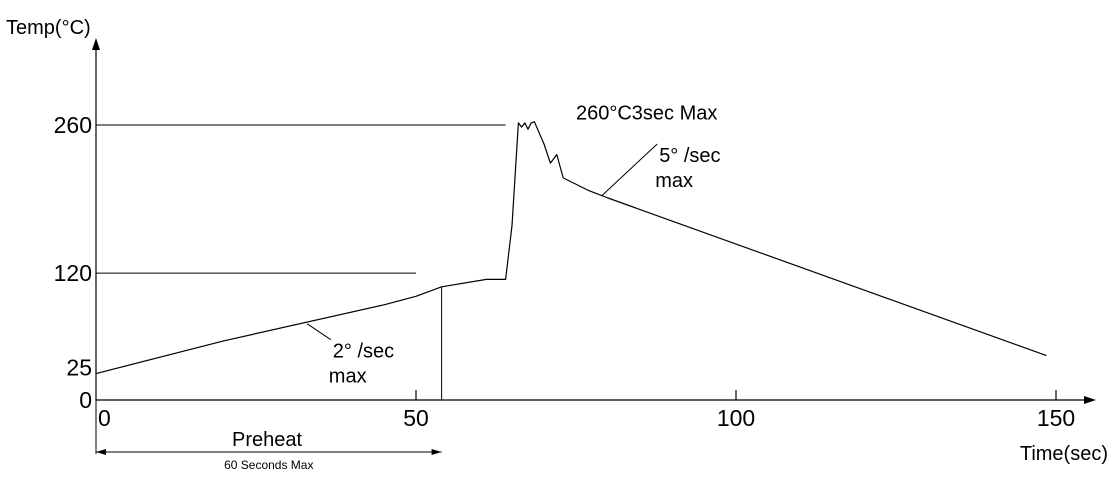 The height and width of the screenshot is (481, 1116). Describe the element at coordinates (629, 170) in the screenshot. I see `annotation-rate-1-leader` at that location.